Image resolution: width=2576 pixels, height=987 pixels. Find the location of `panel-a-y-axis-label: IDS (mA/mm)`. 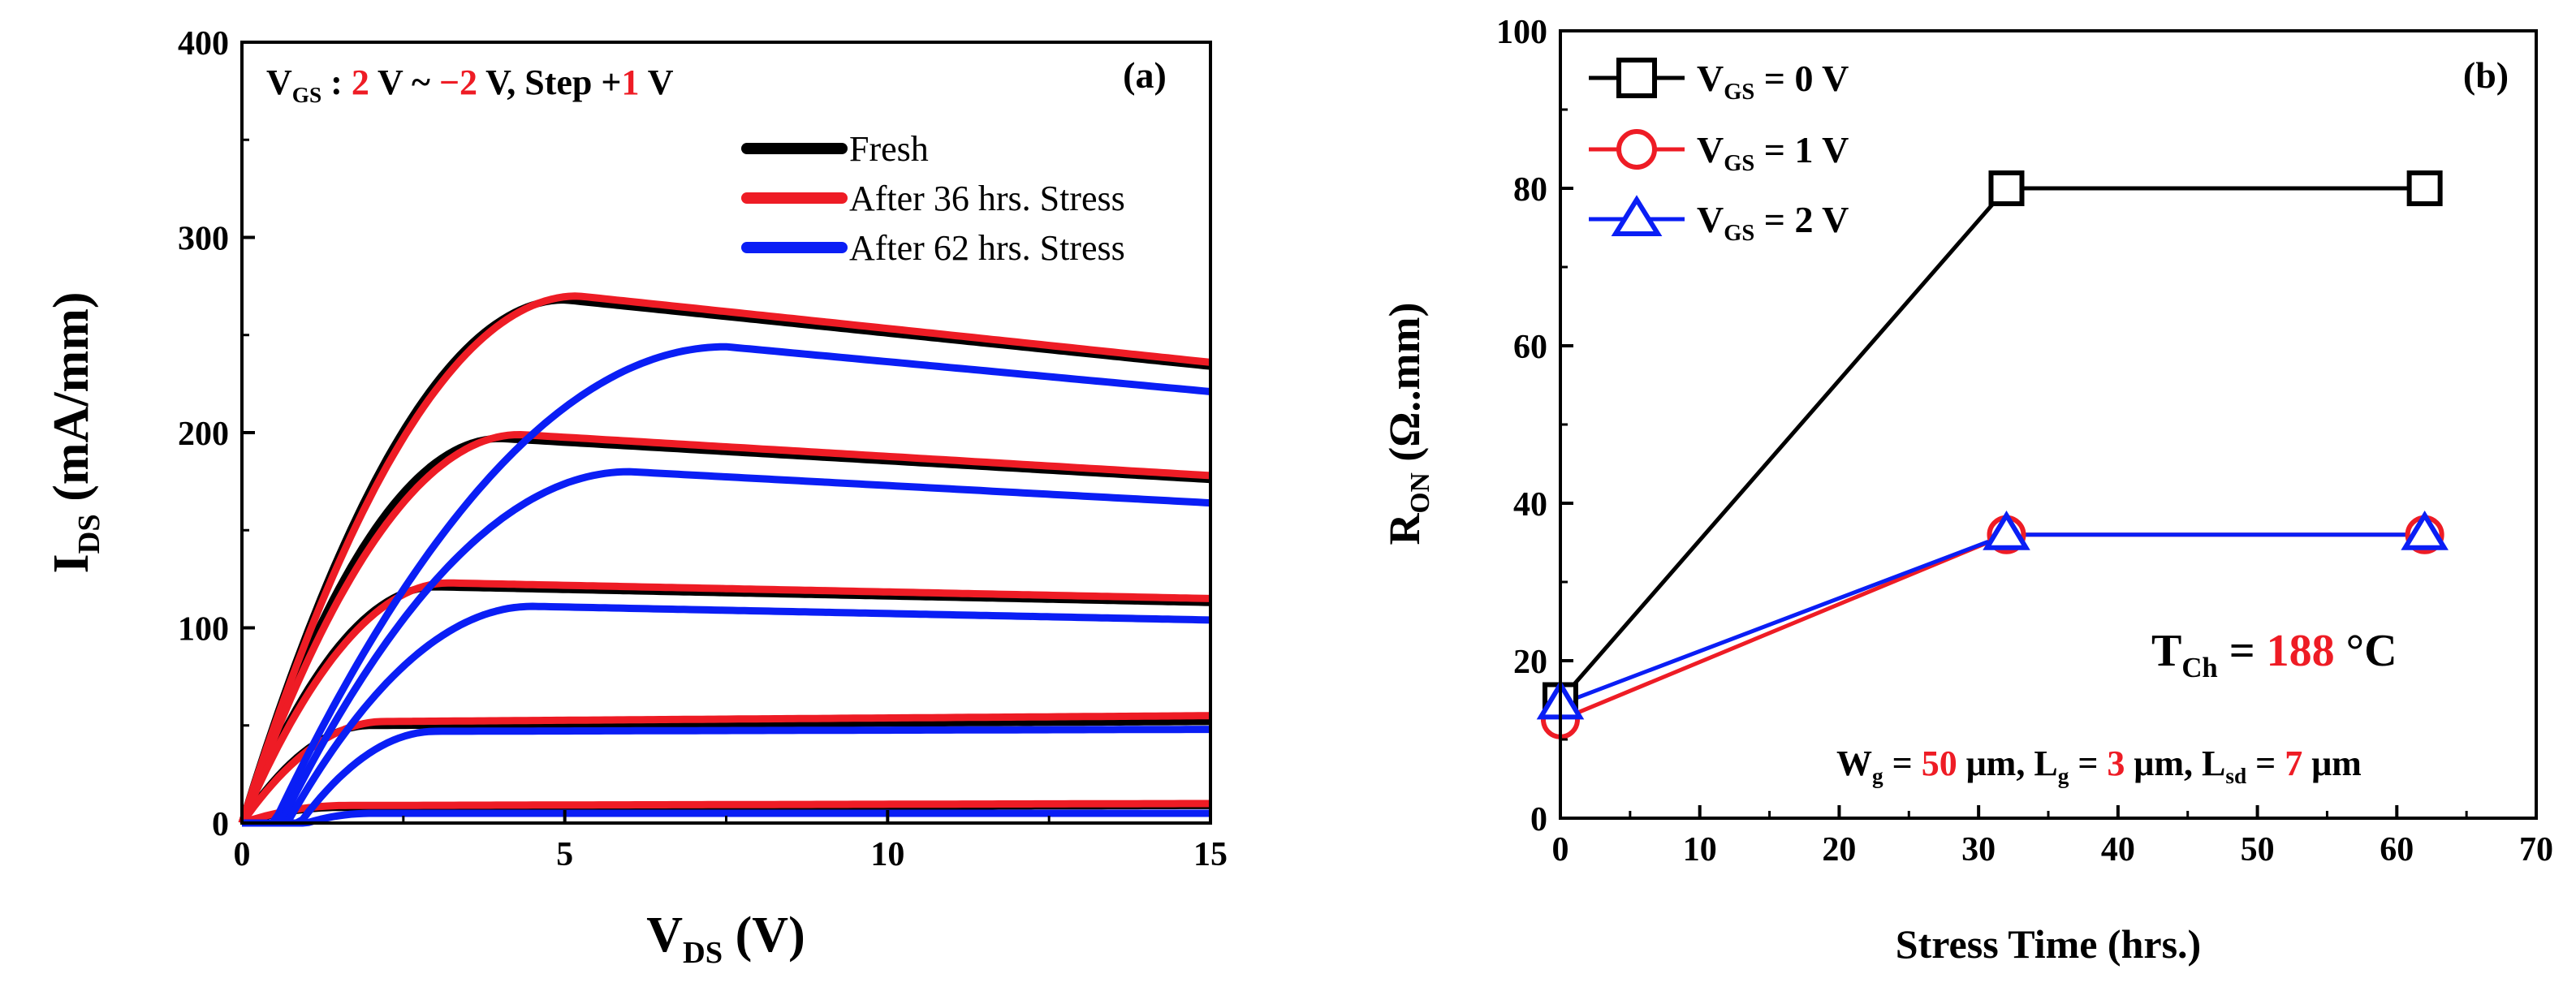

panel-a-y-axis-label: IDS (mA/mm) is located at coordinates (75, 433).